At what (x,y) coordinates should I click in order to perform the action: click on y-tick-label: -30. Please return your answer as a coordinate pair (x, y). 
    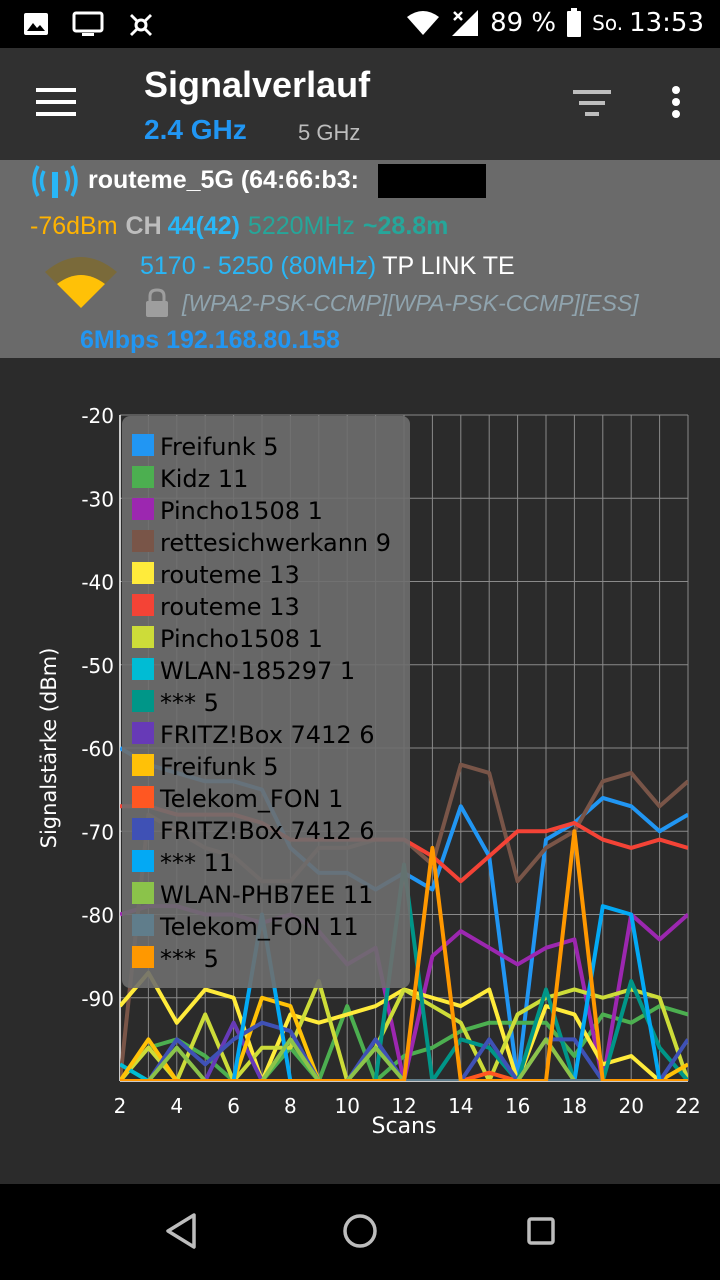
    Looking at the image, I should click on (97, 499).